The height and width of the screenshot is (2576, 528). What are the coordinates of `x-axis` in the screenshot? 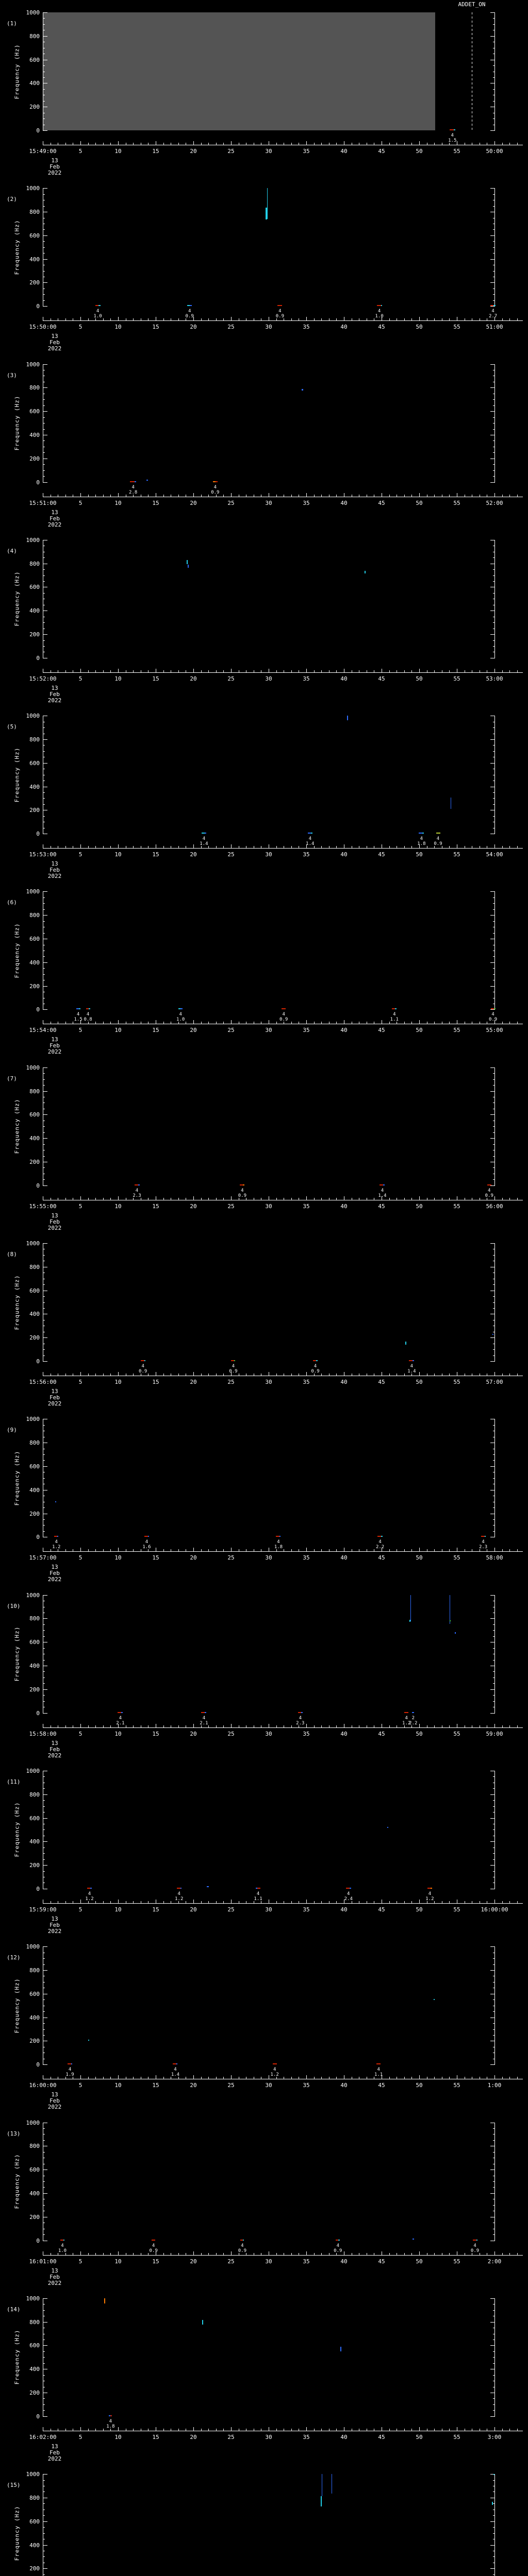 It's located at (283, 1903).